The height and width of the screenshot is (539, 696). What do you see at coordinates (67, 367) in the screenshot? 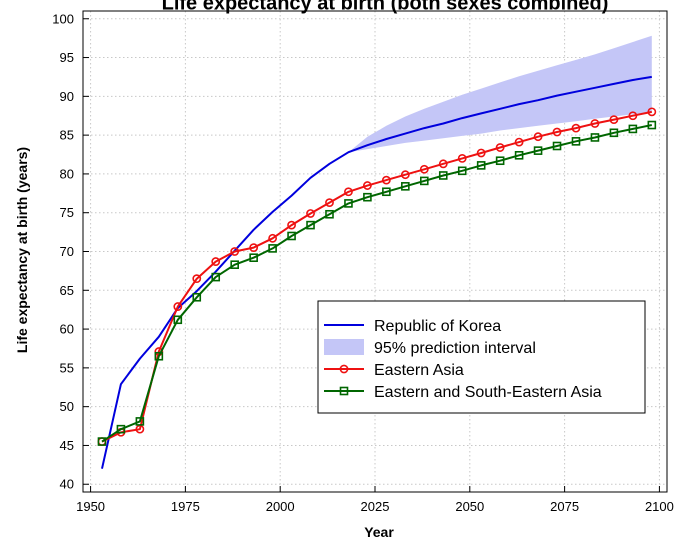
I see `y-tick-label: 55` at bounding box center [67, 367].